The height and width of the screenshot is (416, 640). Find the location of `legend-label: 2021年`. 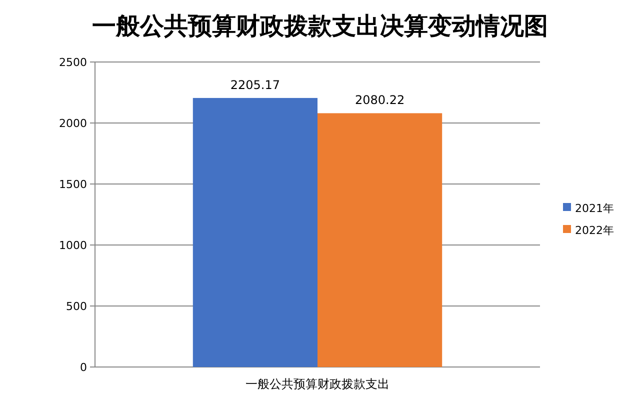

legend-label: 2021年 is located at coordinates (594, 208).